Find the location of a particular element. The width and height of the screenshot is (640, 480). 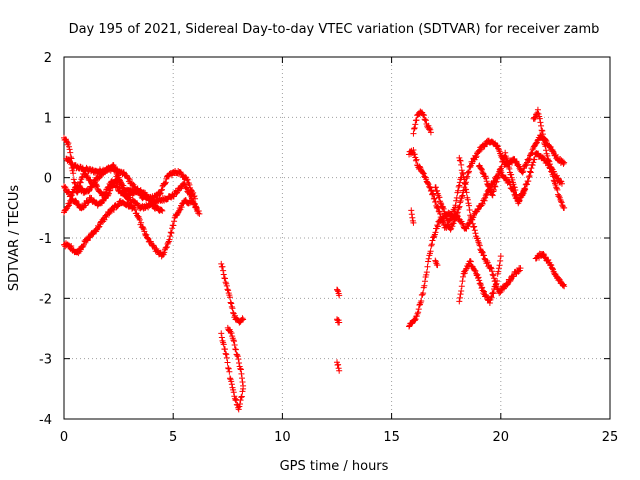

y-tick-label: -2 is located at coordinates (45, 299).